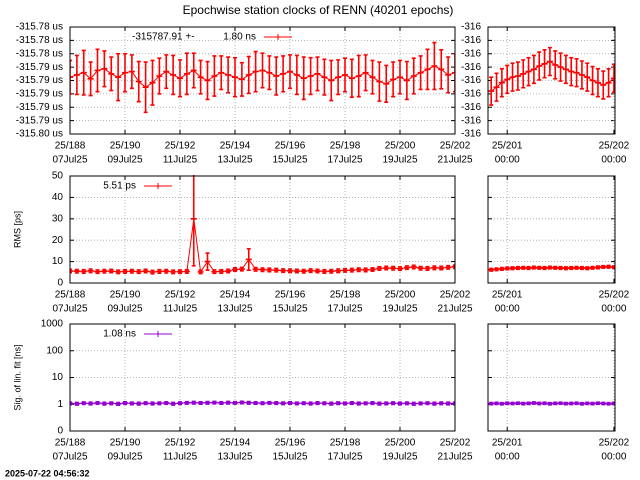  I want to click on y-tick-label: -315.79 us, so click(39, 107).